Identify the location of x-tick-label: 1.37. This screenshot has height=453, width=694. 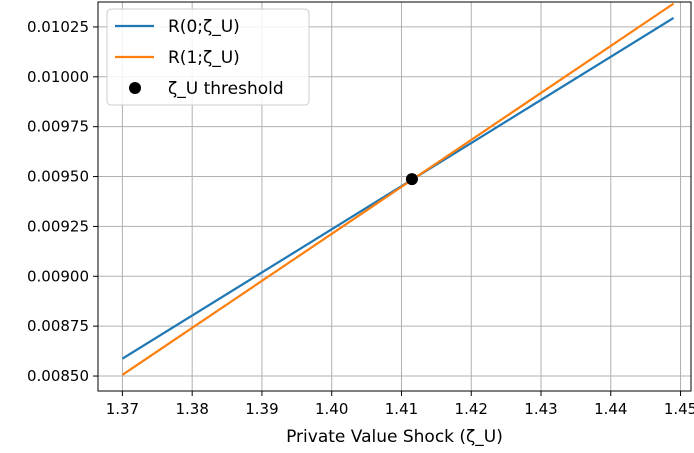
(122, 409).